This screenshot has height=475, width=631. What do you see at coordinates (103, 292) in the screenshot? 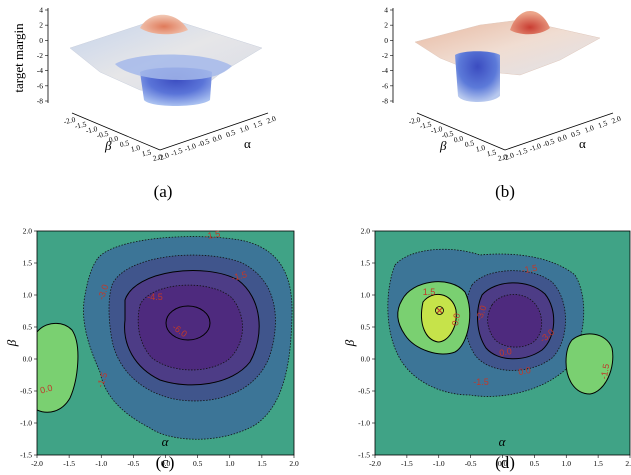
I see `contour-label: -3.0` at bounding box center [103, 292].